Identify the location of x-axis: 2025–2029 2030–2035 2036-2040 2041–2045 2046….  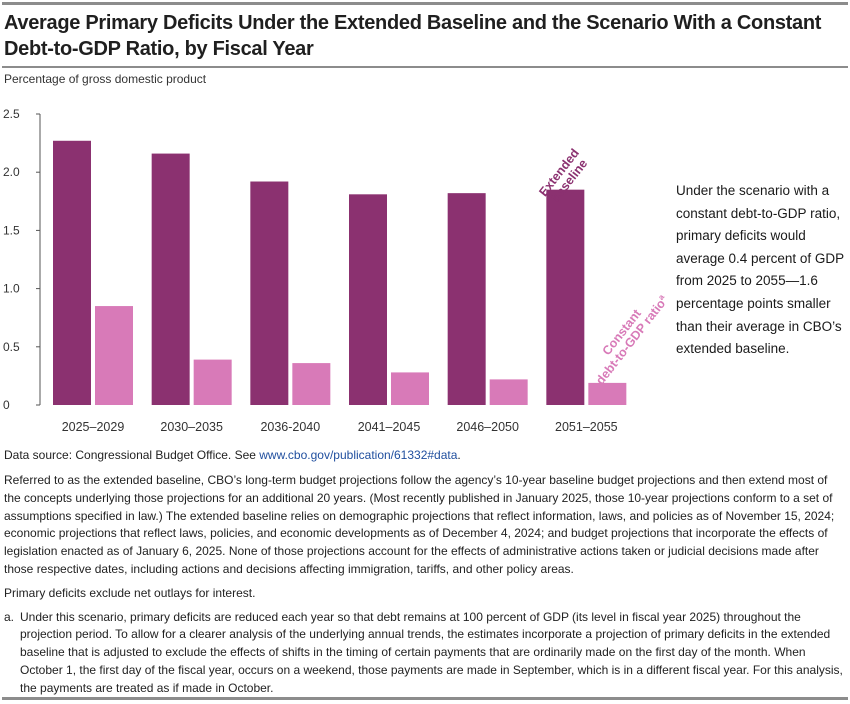
(340, 427).